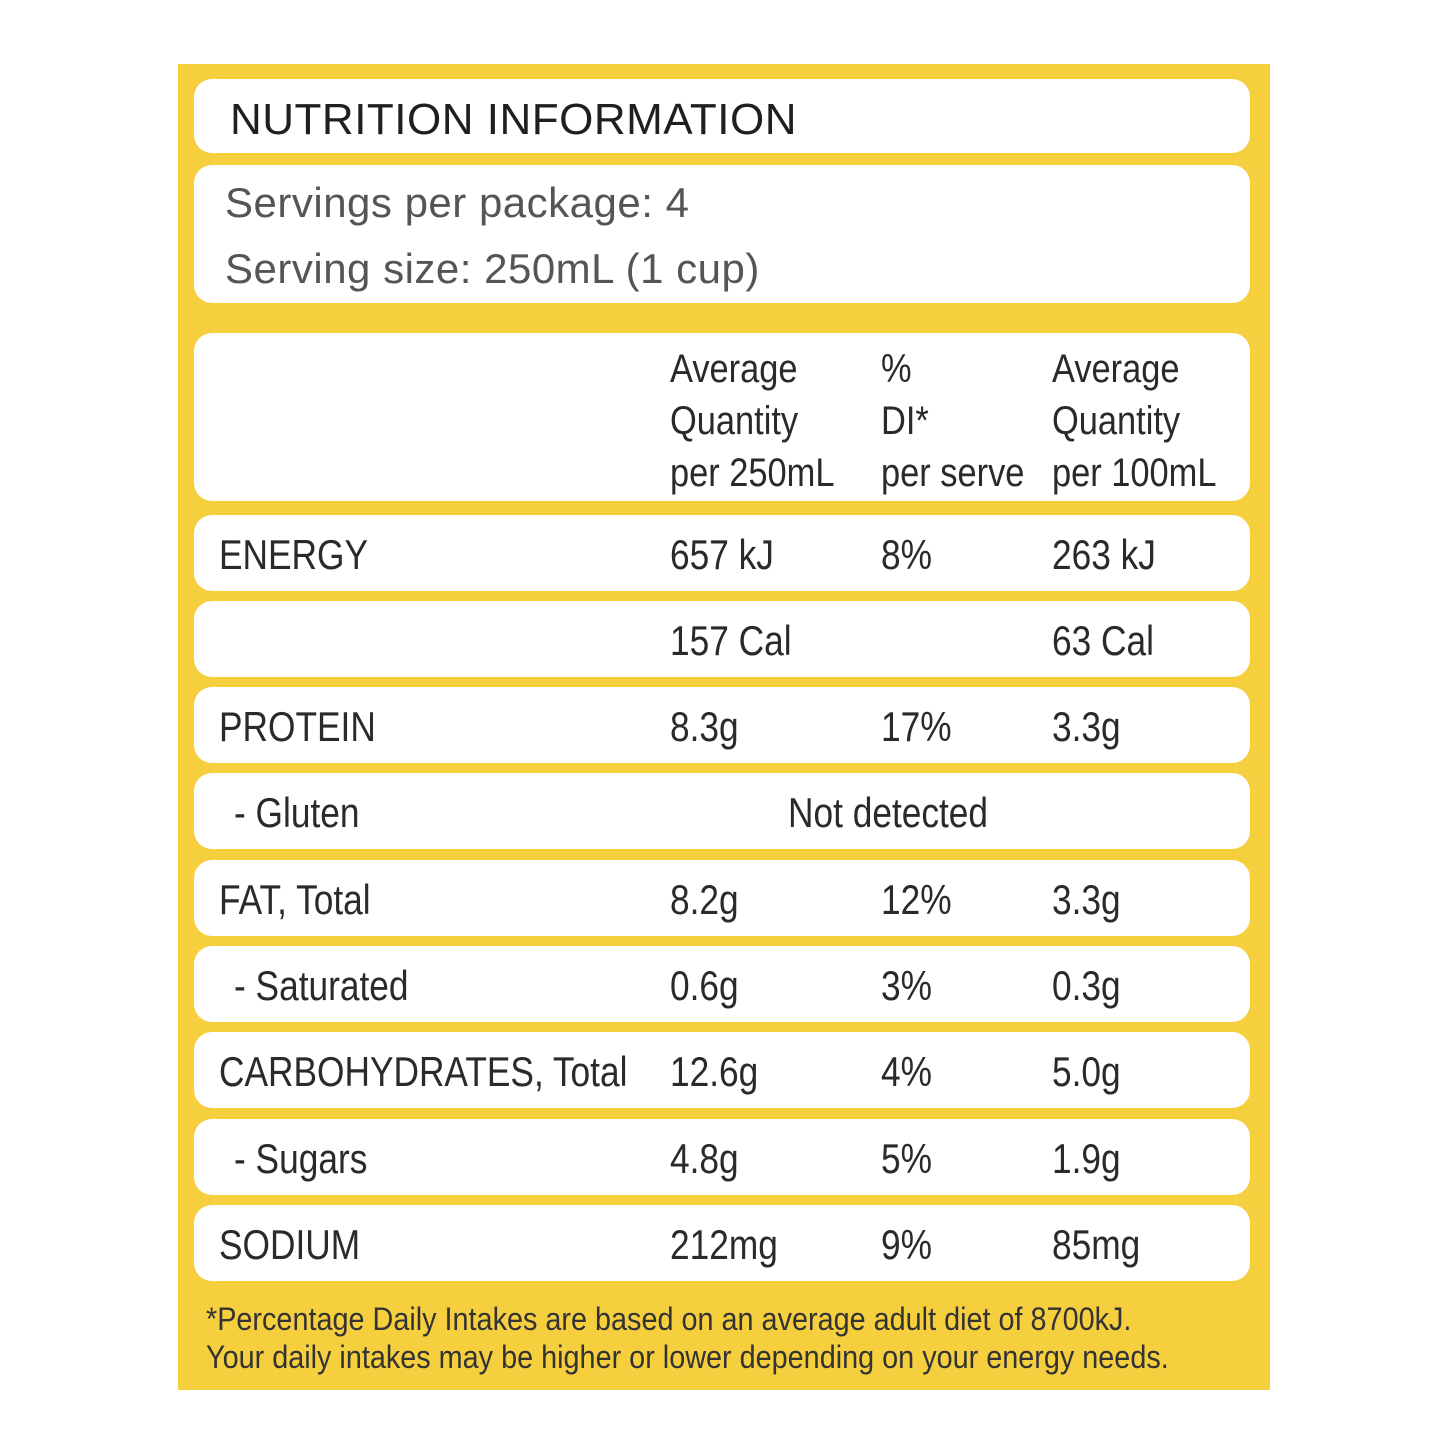  I want to click on row-per-100ml: 5.0g, so click(1086, 1071).